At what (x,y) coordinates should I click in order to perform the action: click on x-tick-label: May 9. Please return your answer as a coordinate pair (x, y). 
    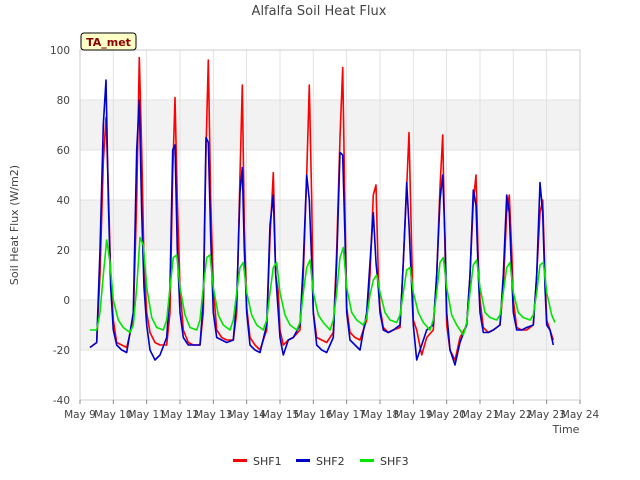
    Looking at the image, I should click on (80, 415).